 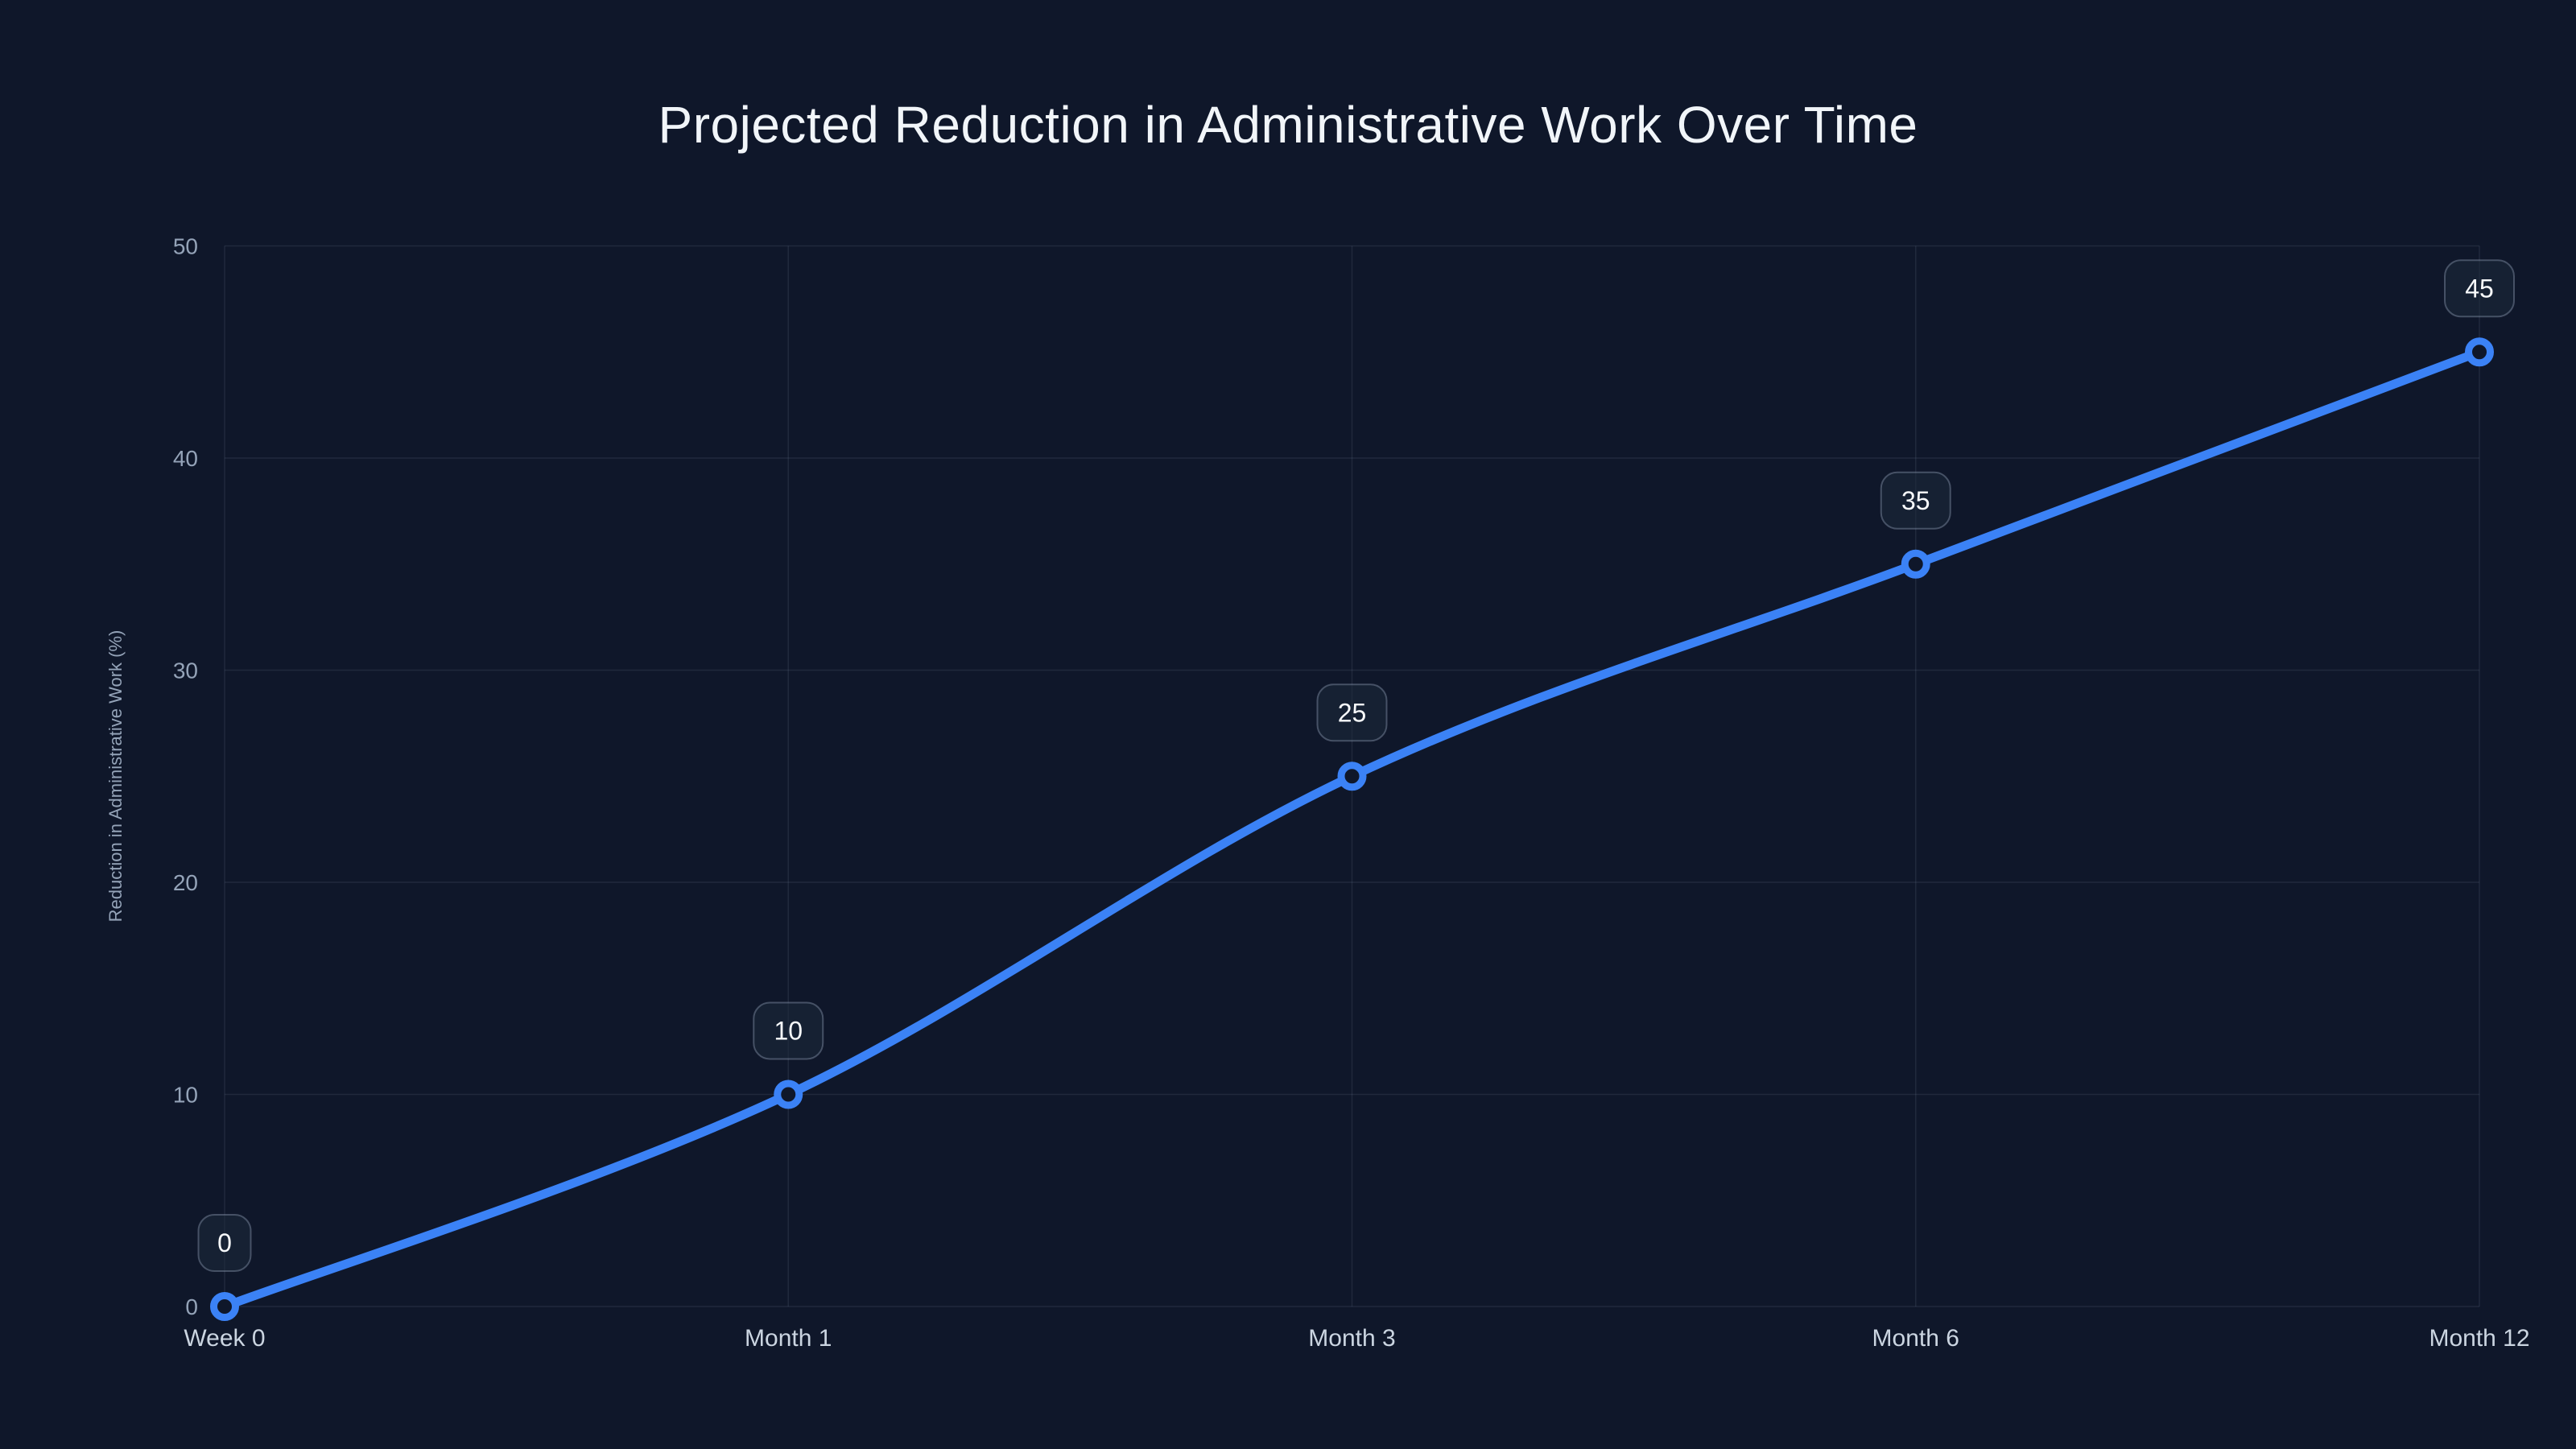 What do you see at coordinates (2479, 1338) in the screenshot?
I see `x-tick-label: Month 12` at bounding box center [2479, 1338].